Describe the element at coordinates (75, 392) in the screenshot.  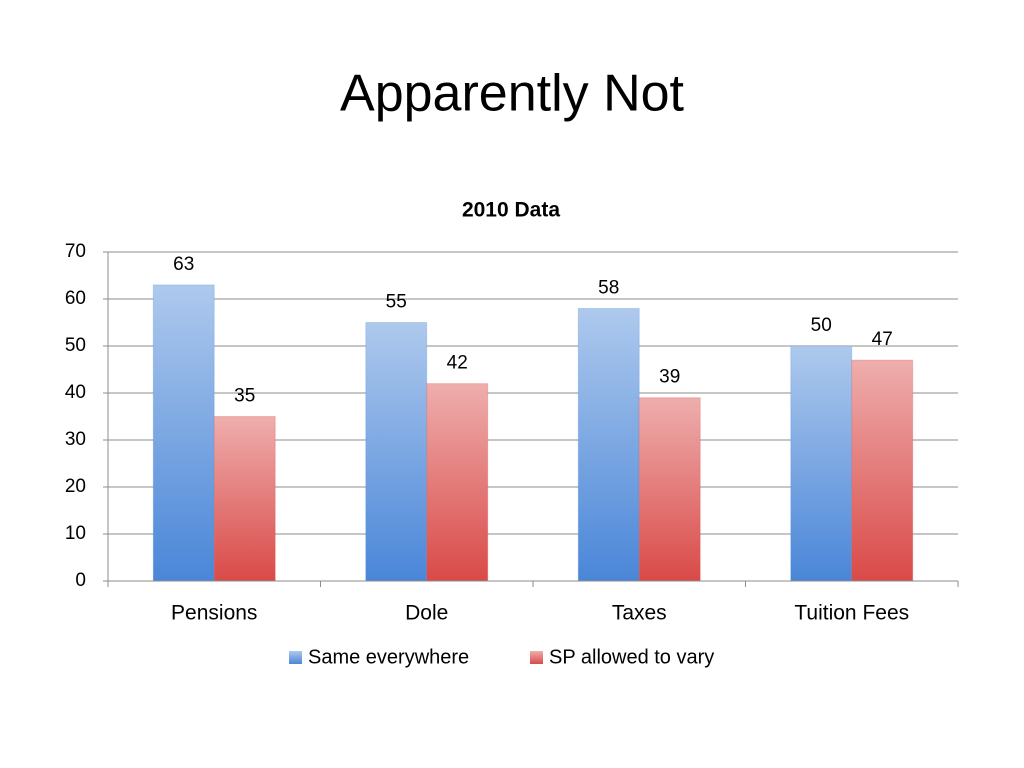
I see `y-tick-label: 40` at that location.